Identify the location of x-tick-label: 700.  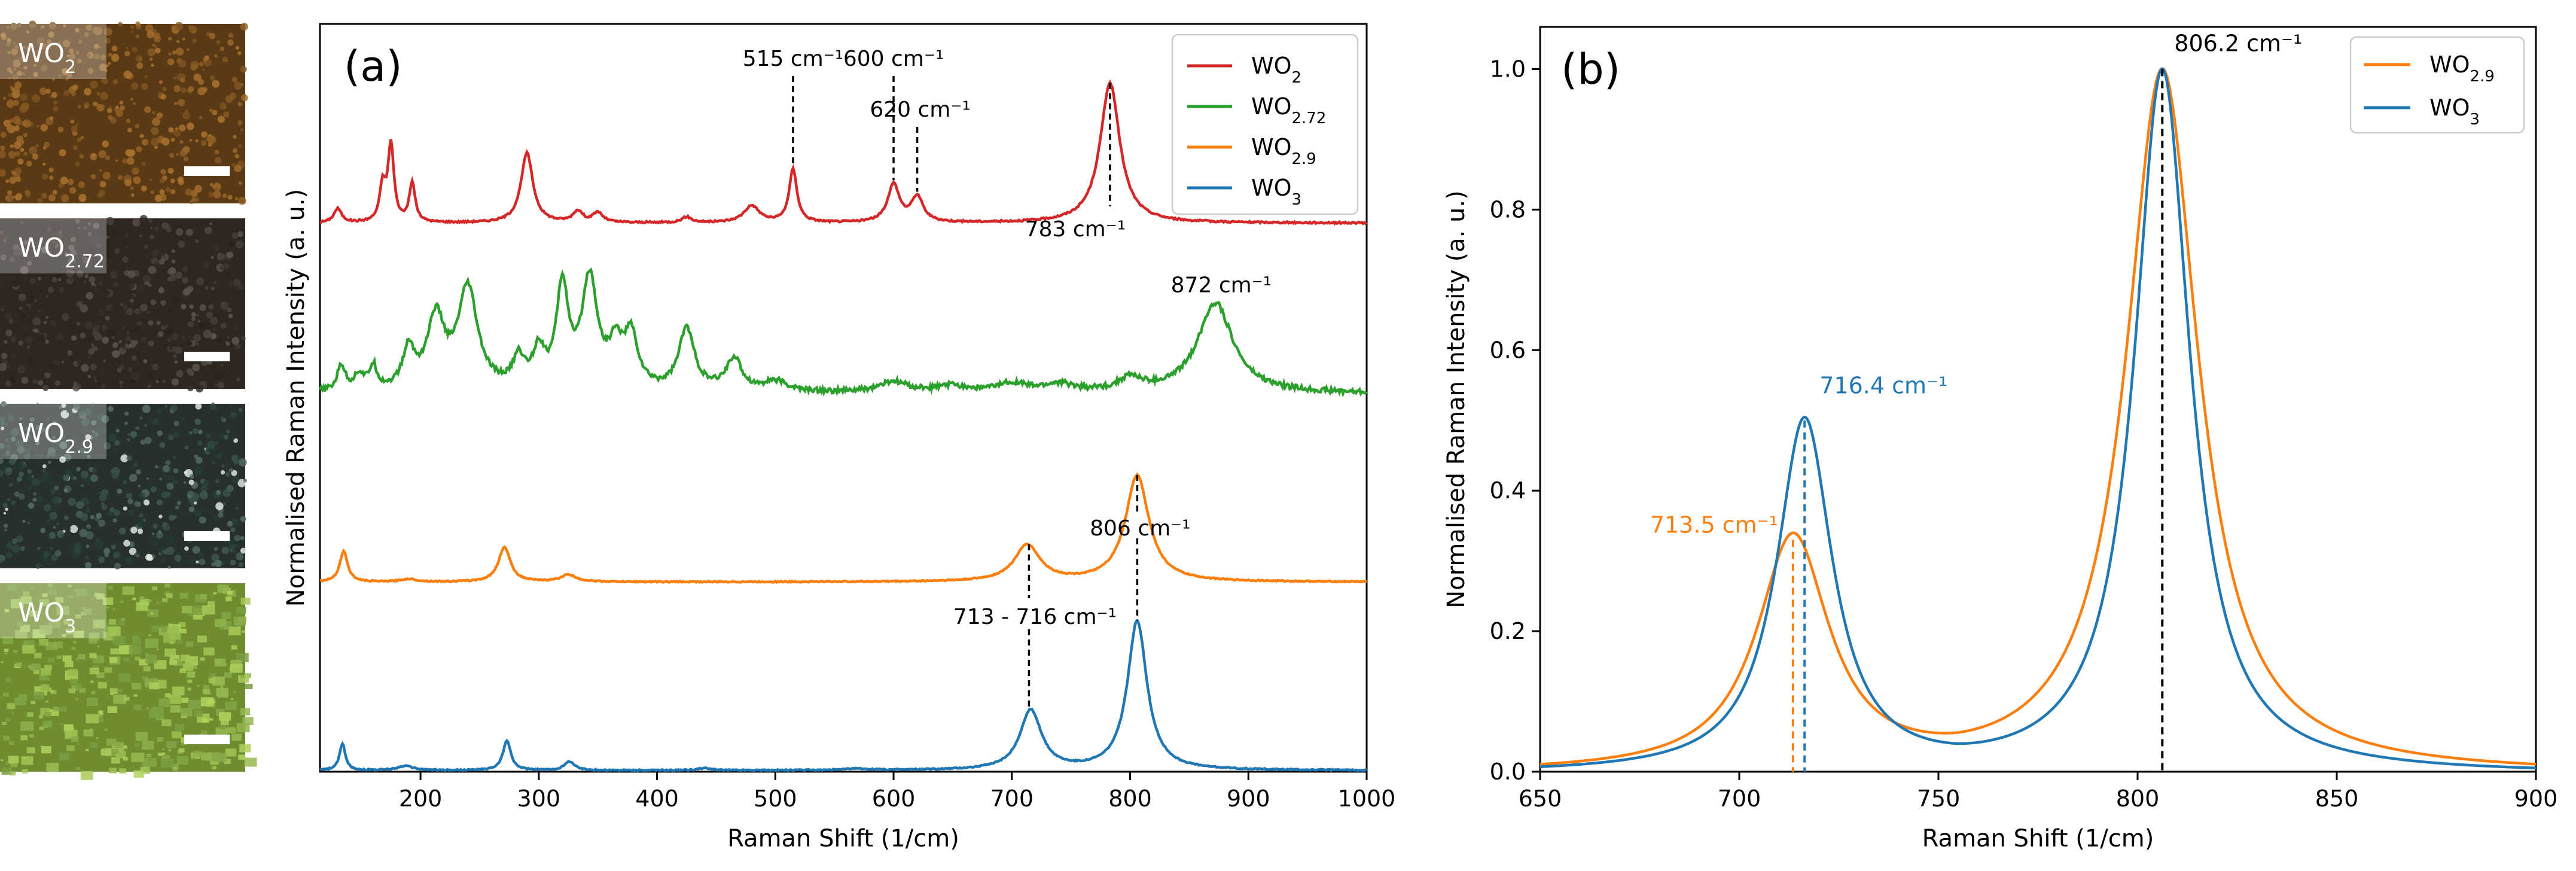
(1739, 798).